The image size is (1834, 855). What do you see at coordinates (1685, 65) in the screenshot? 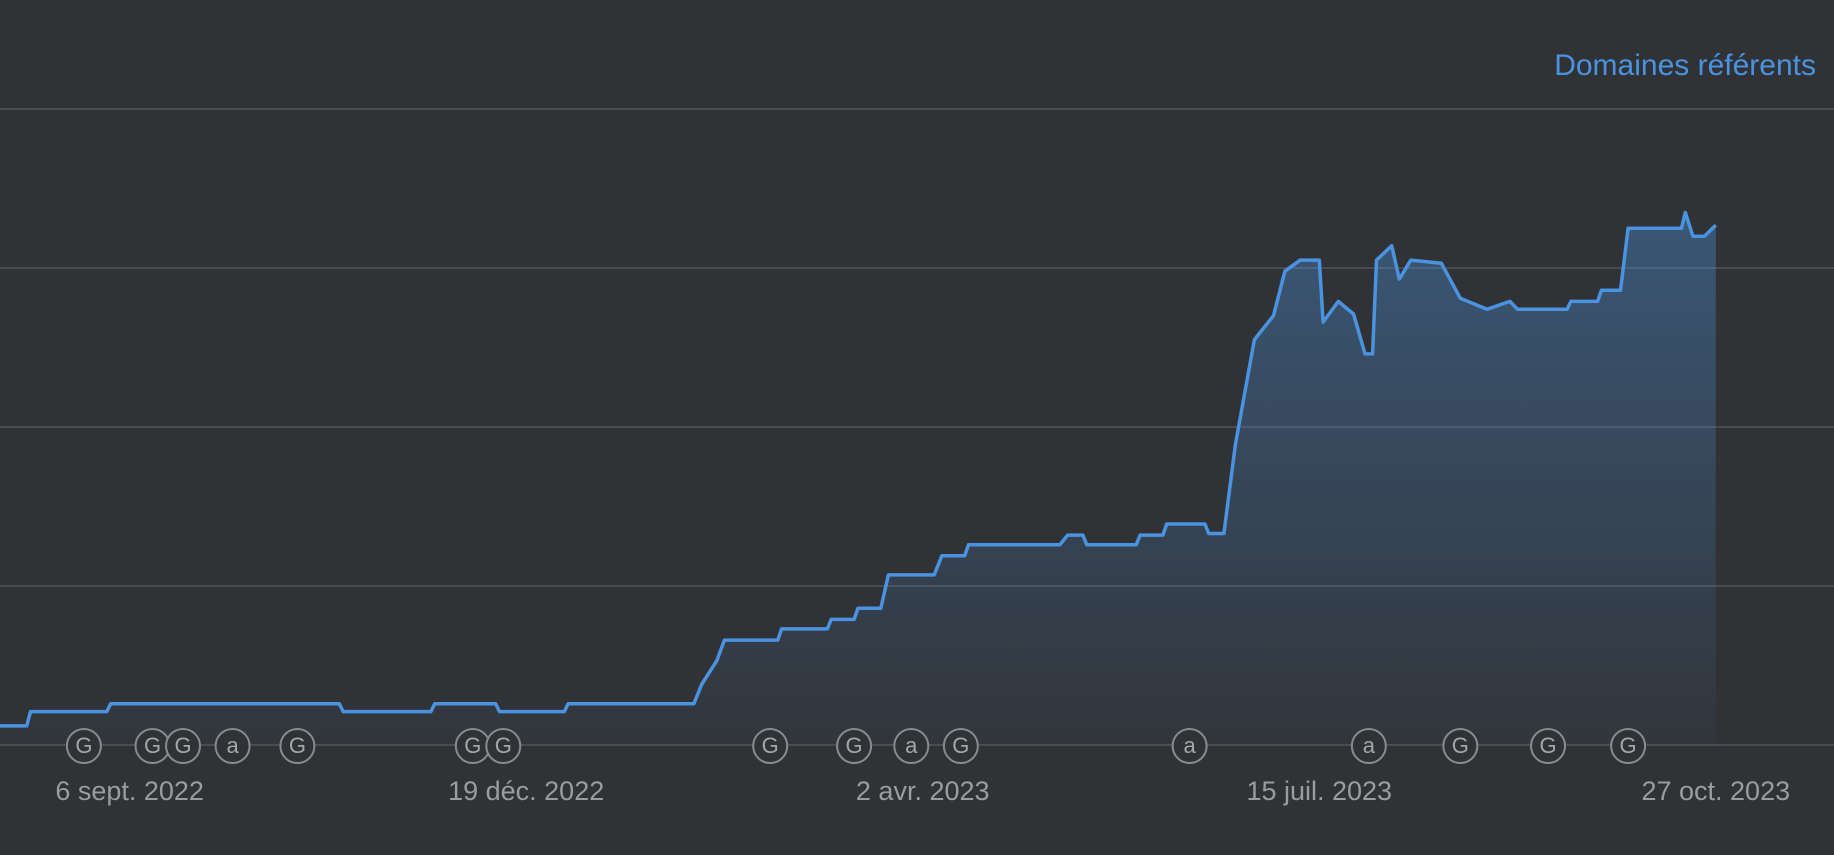
I see `legend-entry: Domaines référents` at bounding box center [1685, 65].